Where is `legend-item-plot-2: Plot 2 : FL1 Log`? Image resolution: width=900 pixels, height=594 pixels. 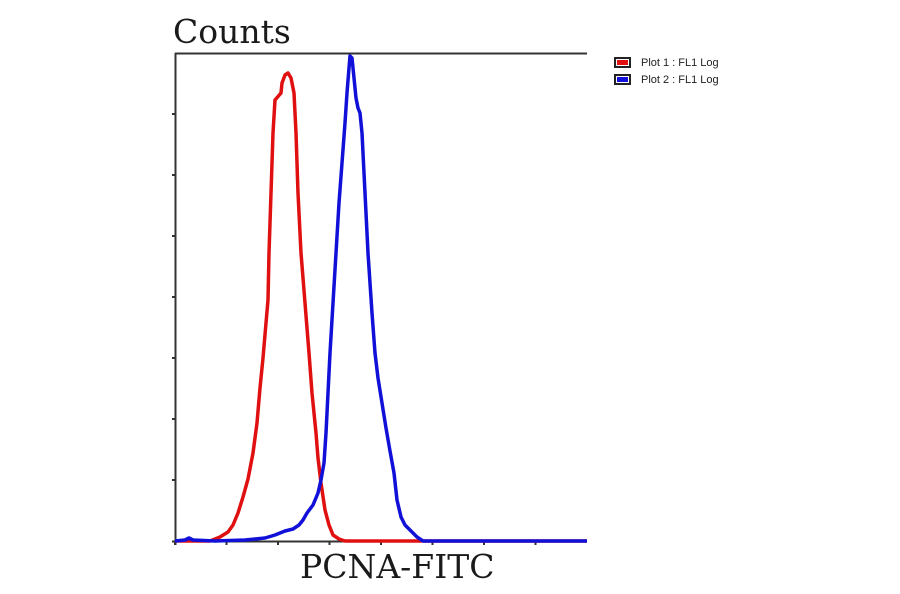
legend-item-plot-2: Plot 2 : FL1 Log is located at coordinates (666, 79).